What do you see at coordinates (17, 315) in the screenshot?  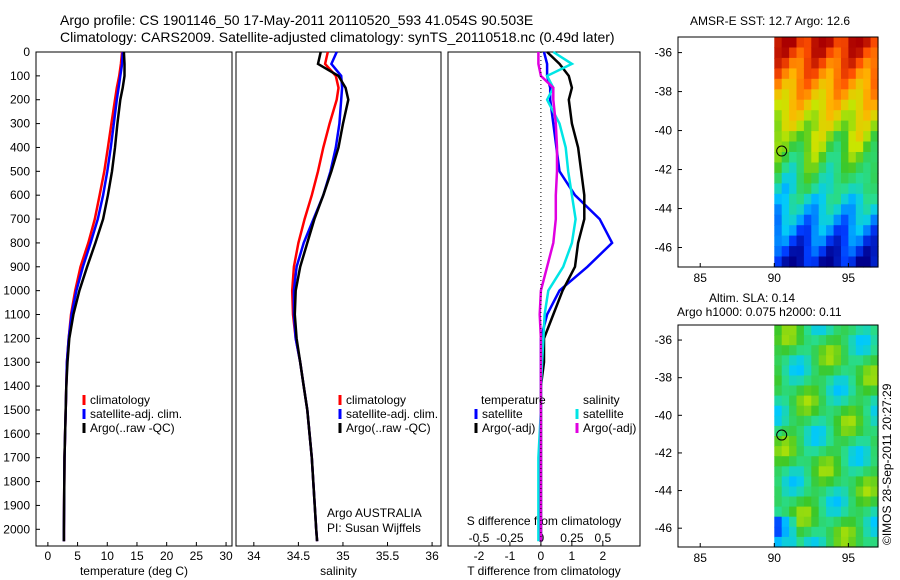 I see `depth-tick-label: 1100` at bounding box center [17, 315].